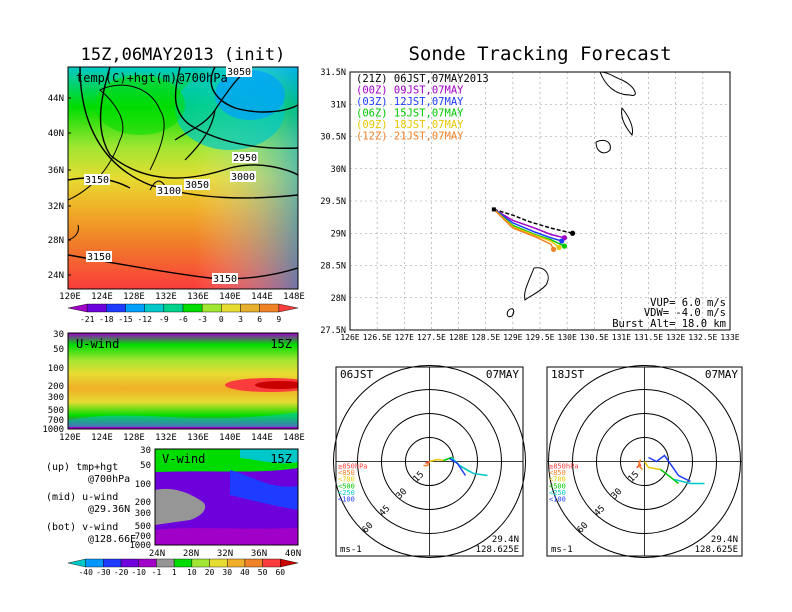 The image size is (792, 612). Describe the element at coordinates (183, 459) in the screenshot. I see `v-wind-label: V-wind` at that location.